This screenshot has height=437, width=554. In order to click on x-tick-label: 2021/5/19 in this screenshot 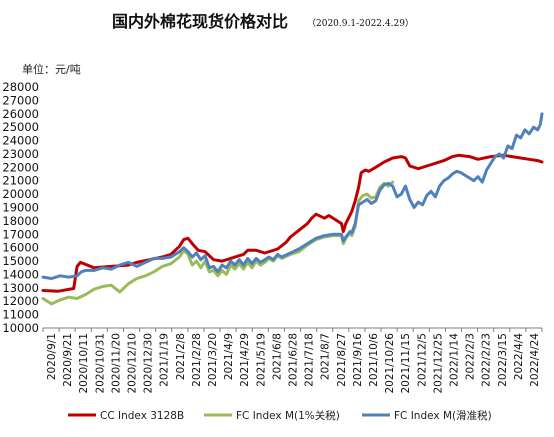, I will do `click(261, 360)`.